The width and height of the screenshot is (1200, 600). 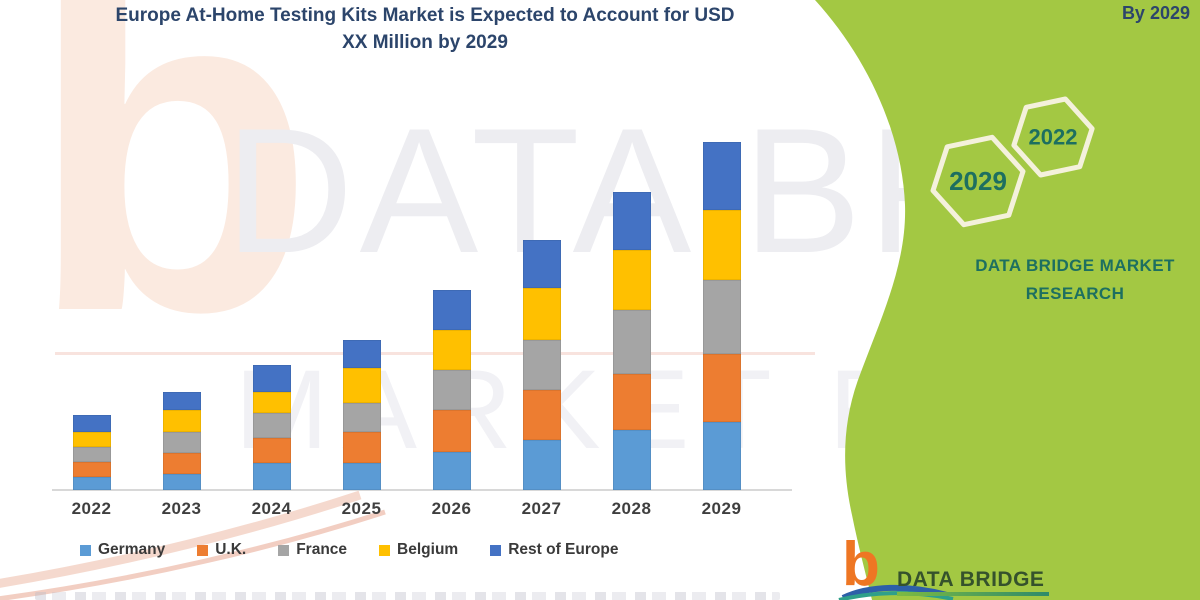 What do you see at coordinates (631, 402) in the screenshot?
I see `bar-segment-2028-u-k-` at bounding box center [631, 402].